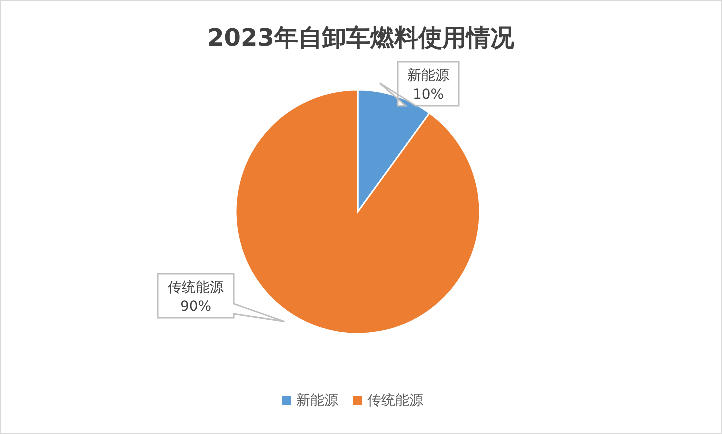 The width and height of the screenshot is (722, 434). What do you see at coordinates (196, 288) in the screenshot?
I see `slice-label: 传统能源` at bounding box center [196, 288].